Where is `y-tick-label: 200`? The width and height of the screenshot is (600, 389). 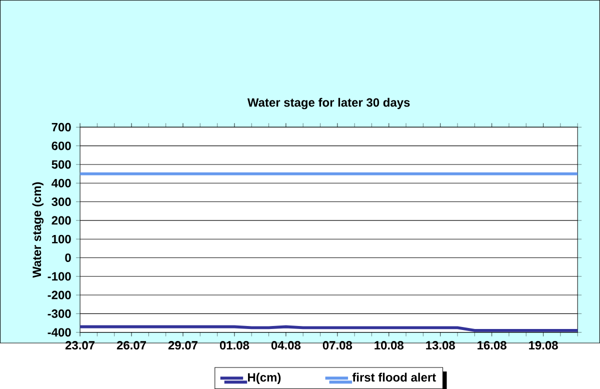 y-tick-label: 200 is located at coordinates (61, 220).